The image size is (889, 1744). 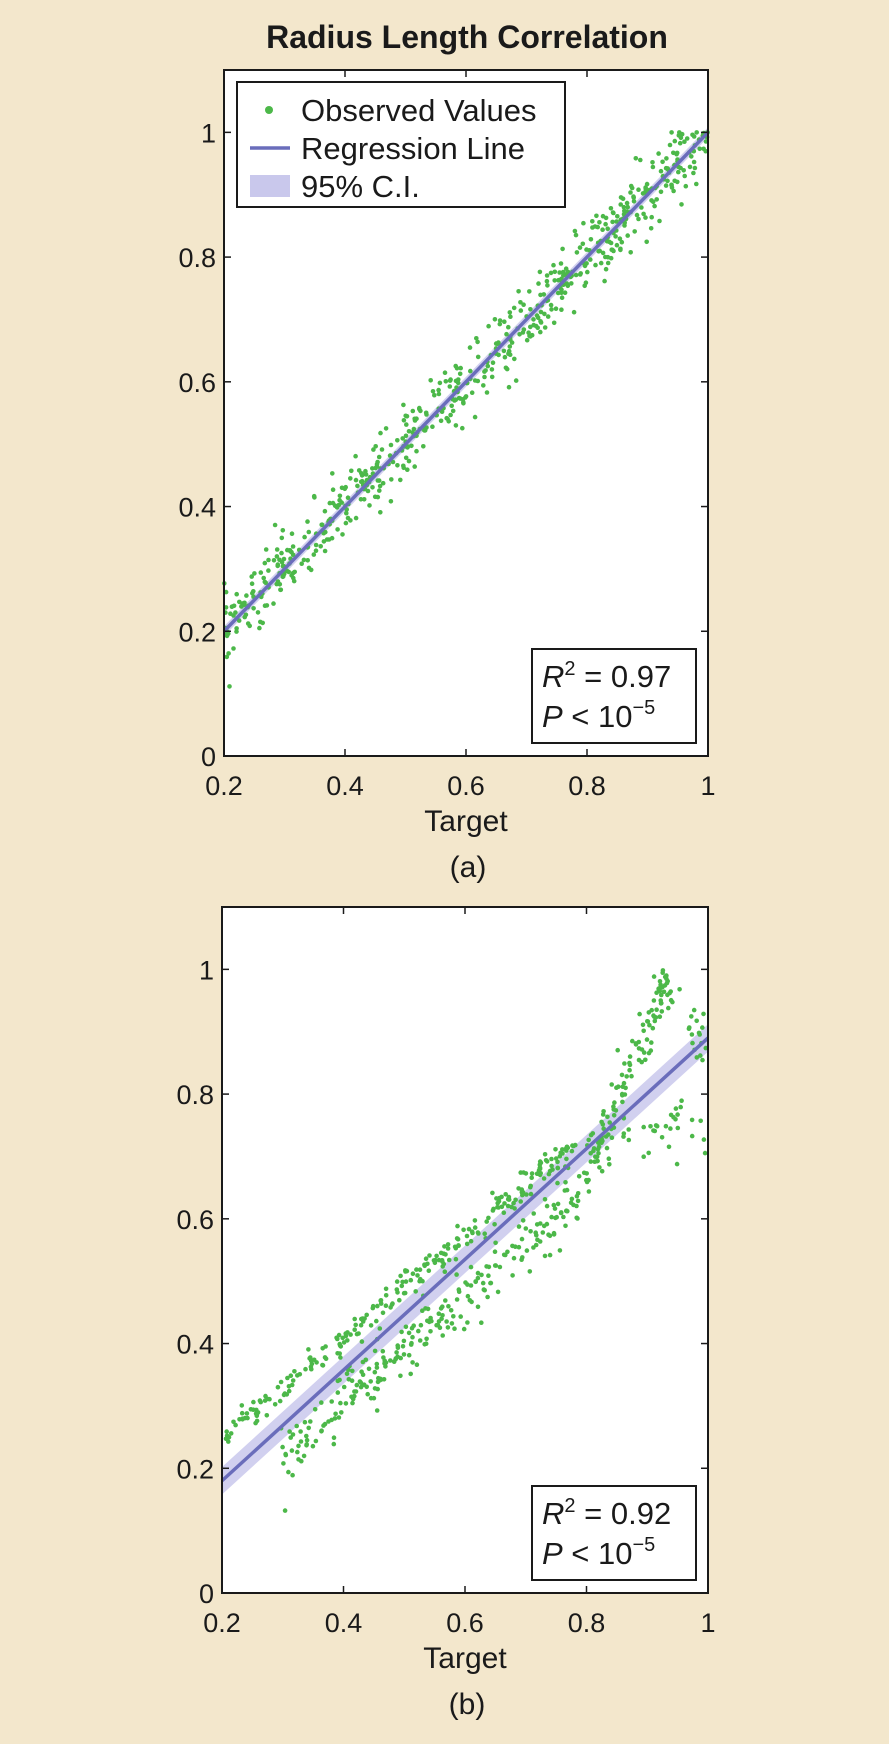 I want to click on dot-marker-icon, so click(x=269, y=110).